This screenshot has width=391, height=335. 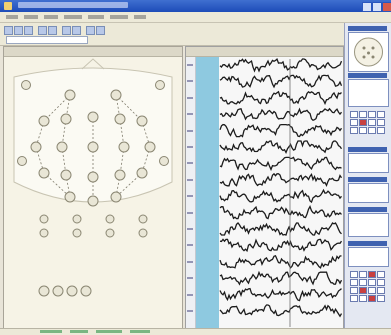 I want to click on menu-item-file, so click(x=12, y=17).